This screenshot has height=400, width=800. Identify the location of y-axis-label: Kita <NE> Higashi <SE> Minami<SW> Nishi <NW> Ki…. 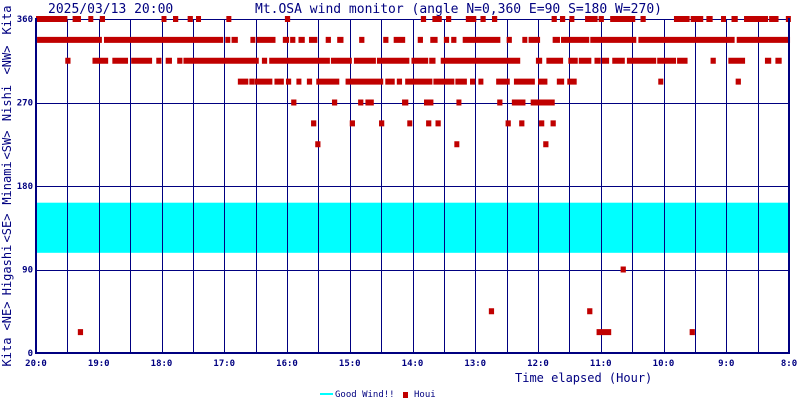
(7, 186).